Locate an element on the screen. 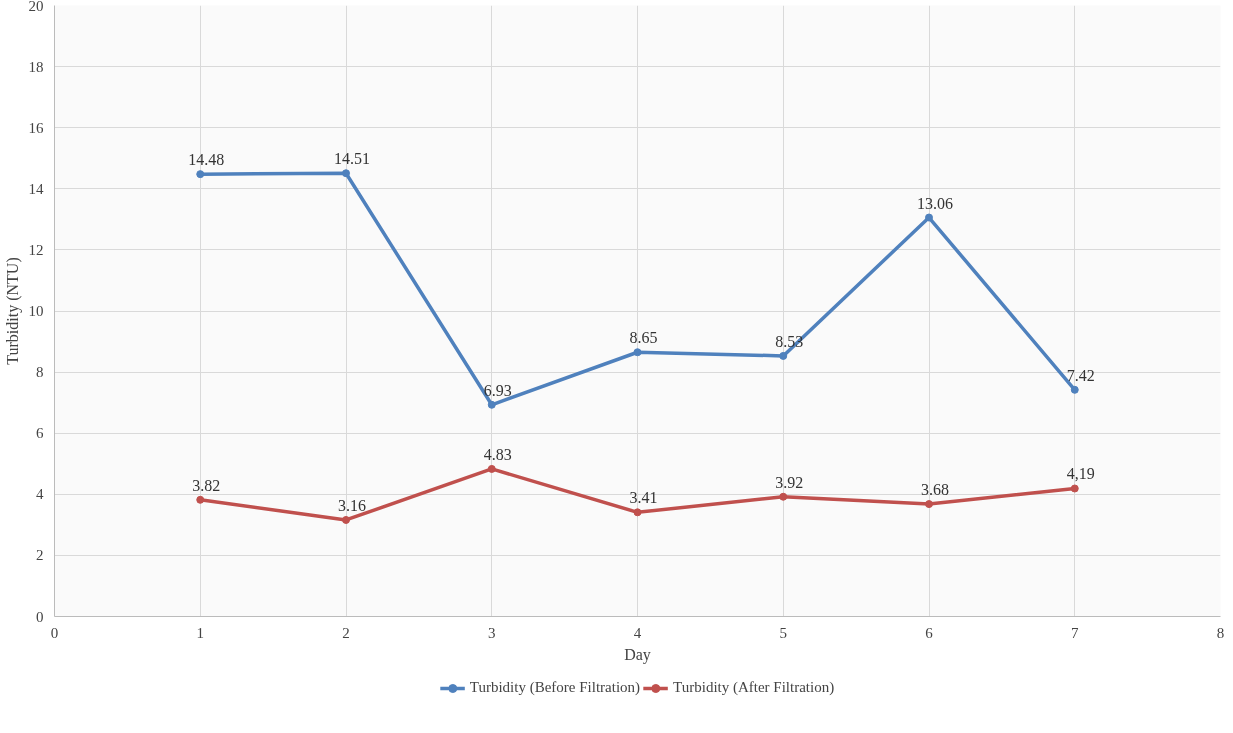 This screenshot has width=1233, height=733. x-tick-label: 1 is located at coordinates (200, 632).